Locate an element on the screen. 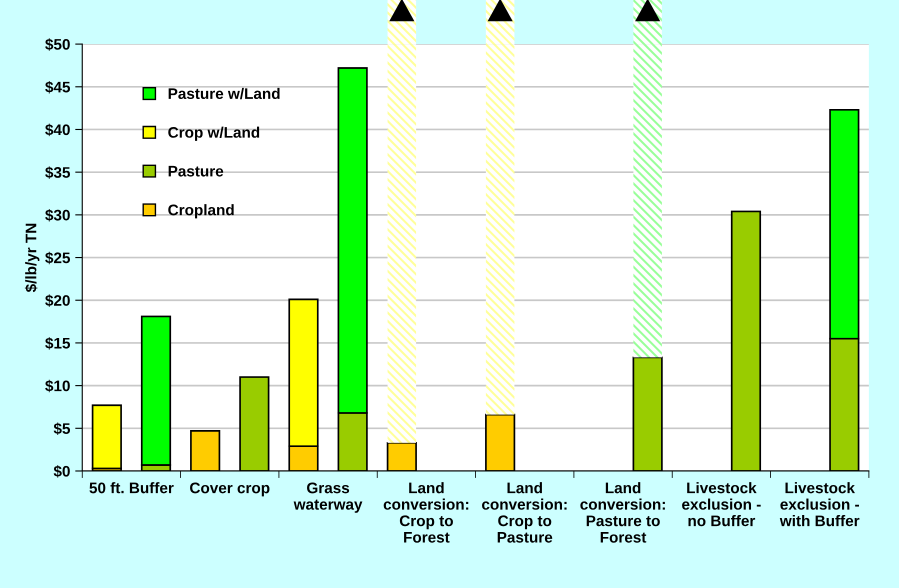 This screenshot has width=899, height=588. y-tick-label: $30 is located at coordinates (57, 215).